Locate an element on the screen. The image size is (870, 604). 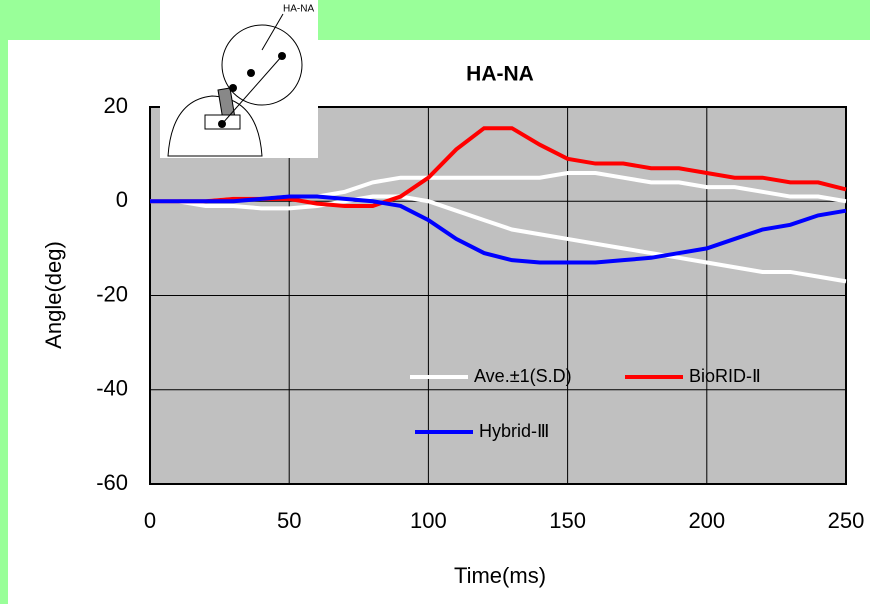
y-tick-label: 0 is located at coordinates (122, 199).